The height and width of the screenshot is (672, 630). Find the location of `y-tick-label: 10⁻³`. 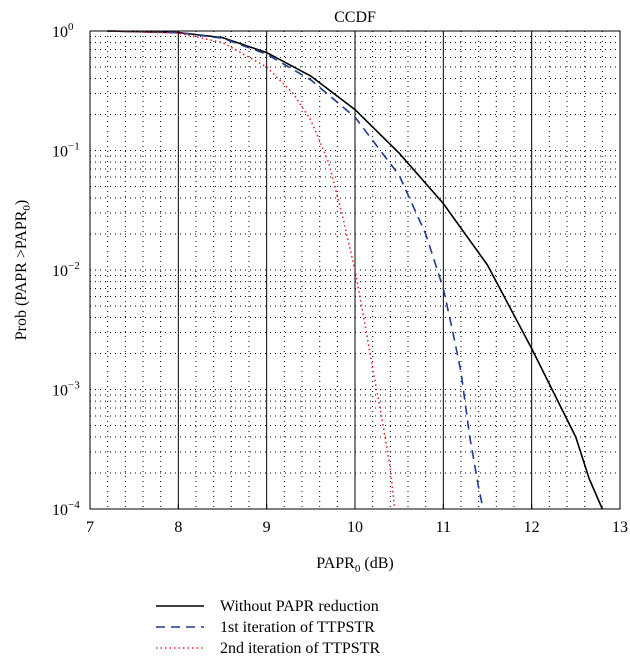

y-tick-label: 10⁻³ is located at coordinates (66, 390).